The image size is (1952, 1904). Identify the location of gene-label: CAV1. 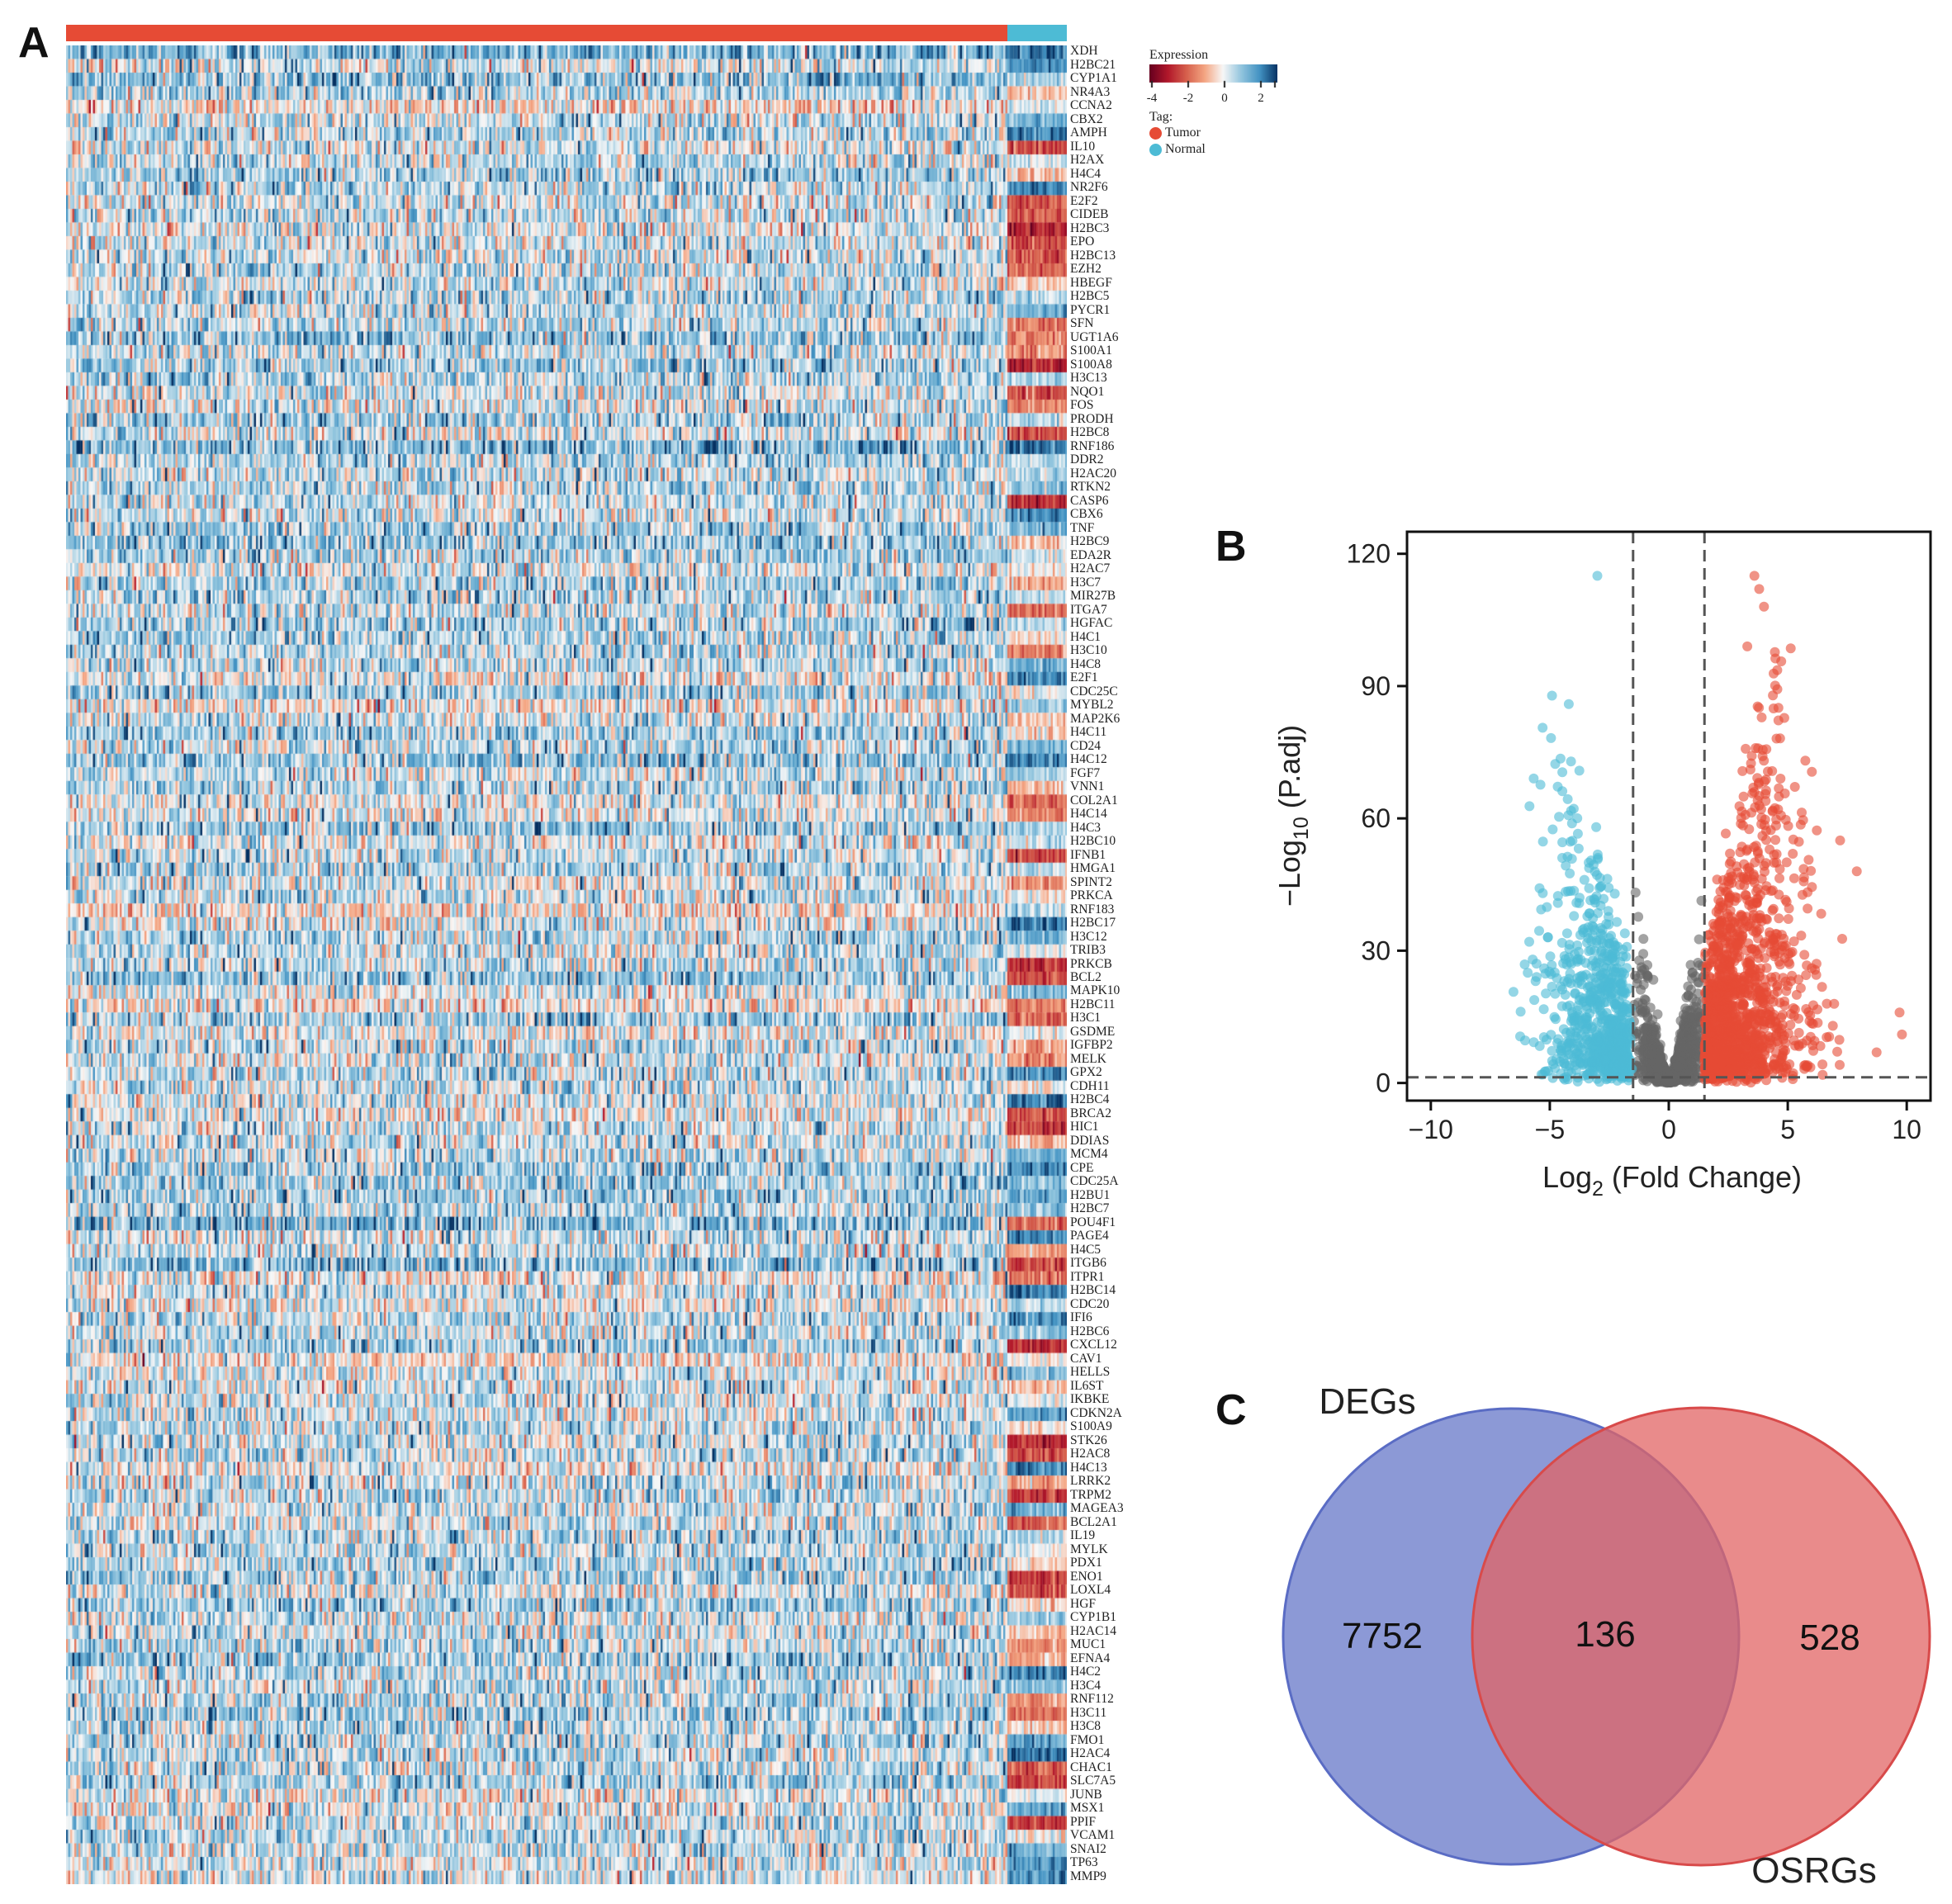
(1086, 1358).